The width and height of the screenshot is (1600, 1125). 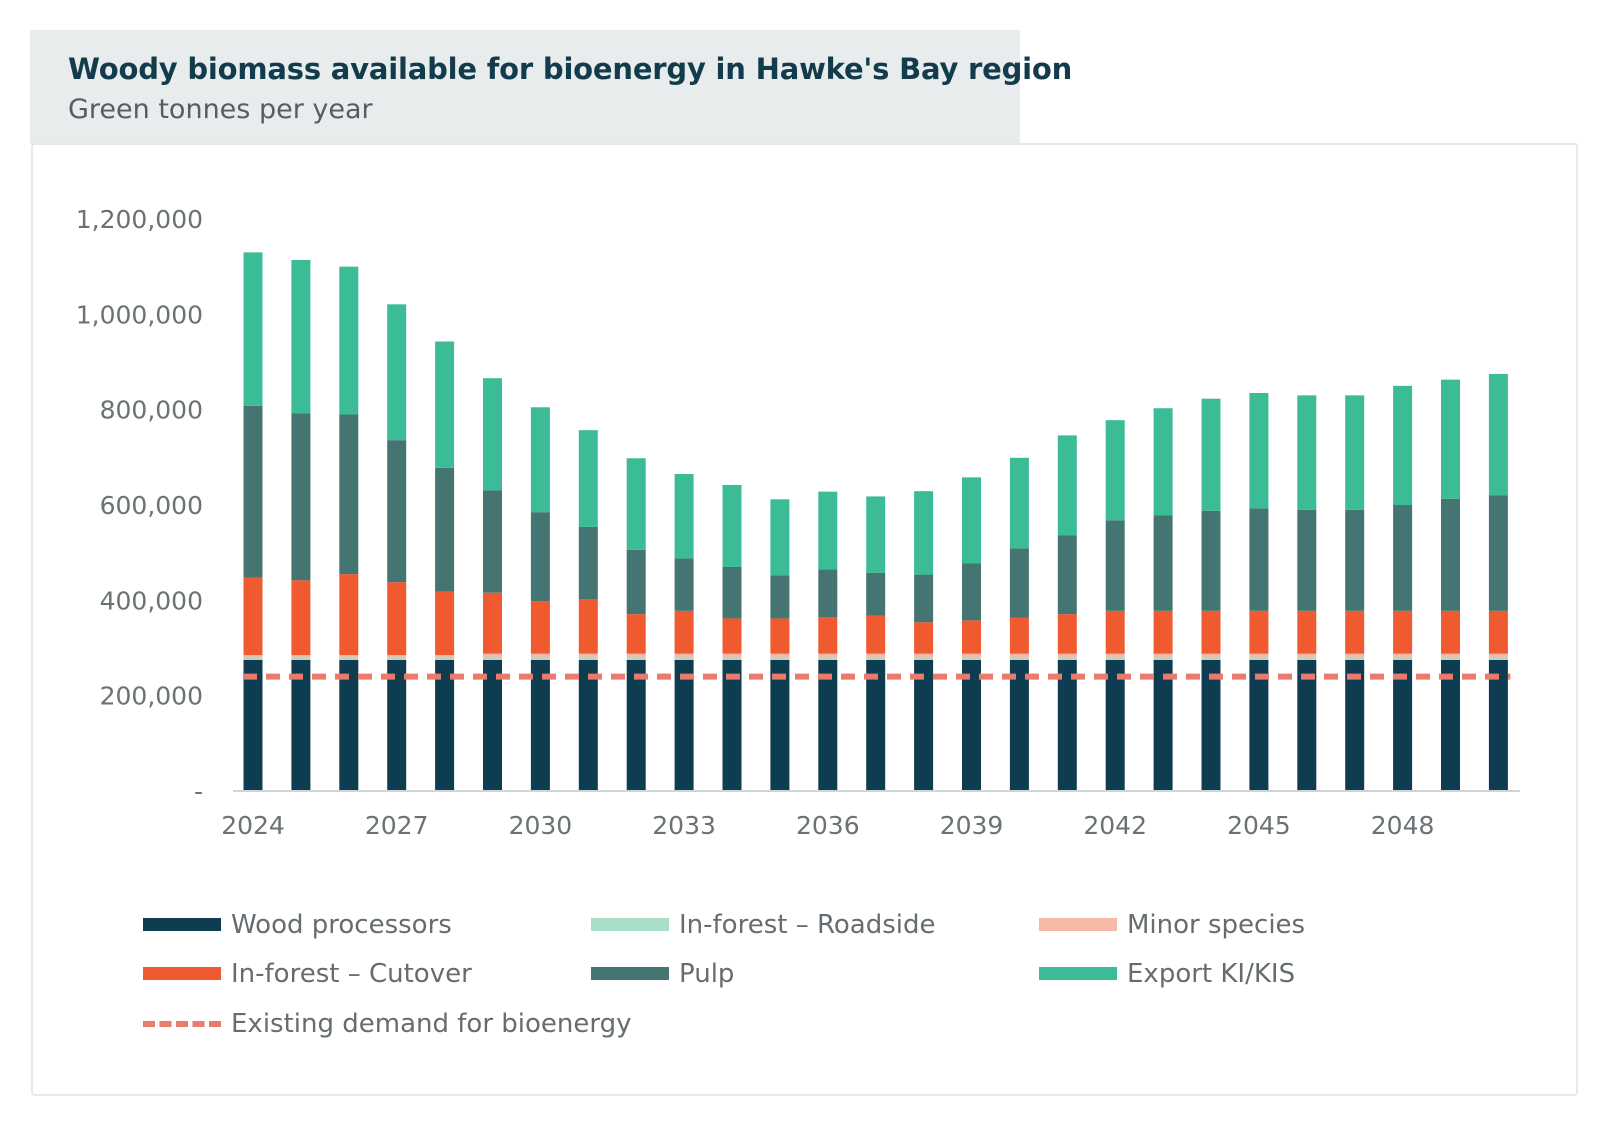 I want to click on y-tick-label: 400,000, so click(x=151, y=600).